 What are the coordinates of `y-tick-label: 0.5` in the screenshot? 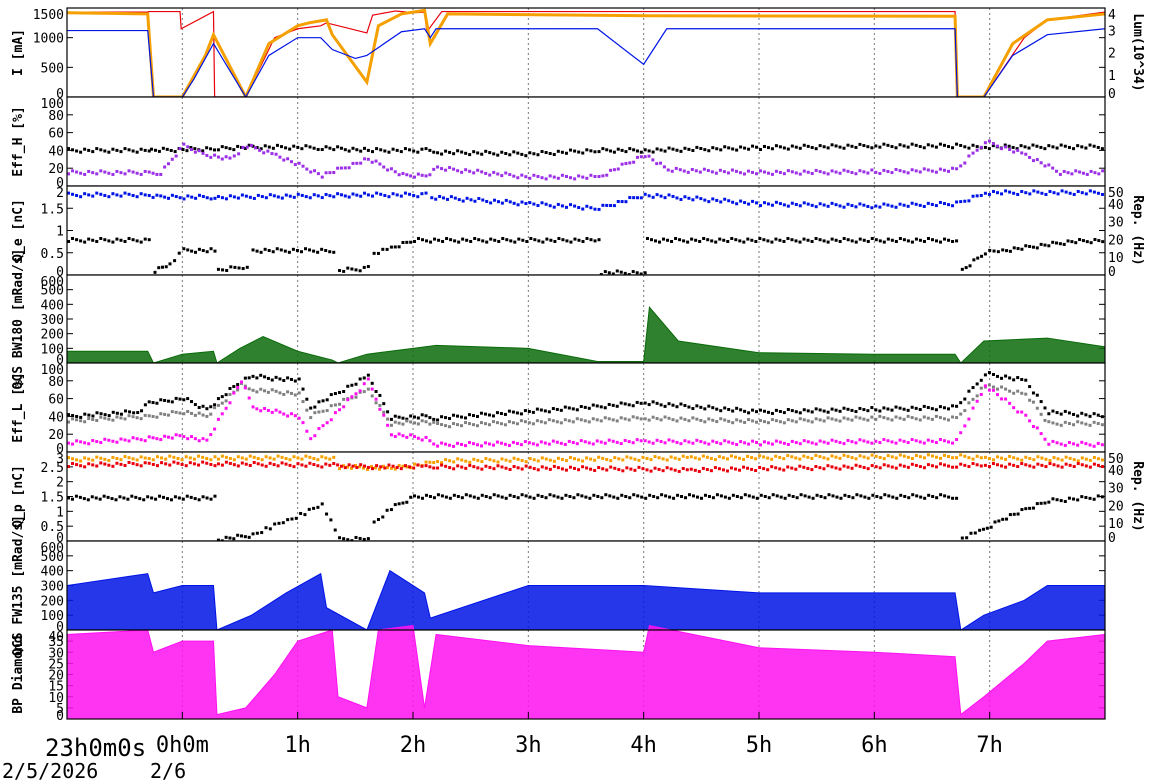 It's located at (52, 527).